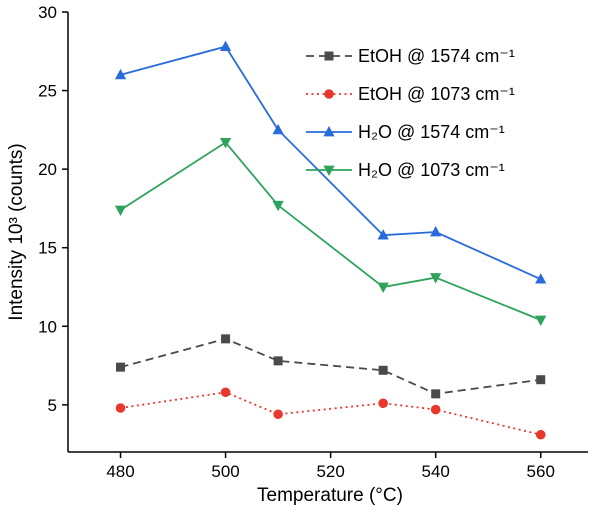 The height and width of the screenshot is (512, 605). What do you see at coordinates (47, 12) in the screenshot?
I see `y-tick-label: 30` at bounding box center [47, 12].